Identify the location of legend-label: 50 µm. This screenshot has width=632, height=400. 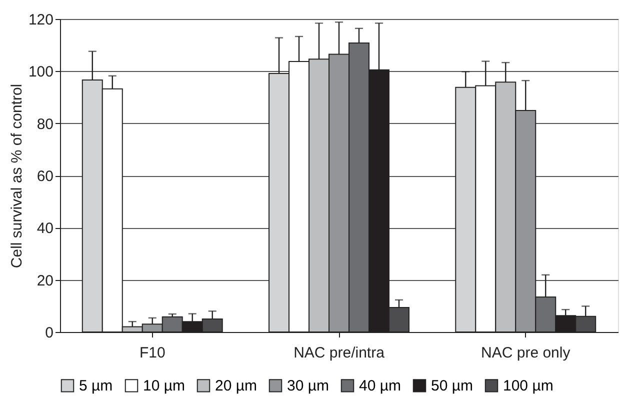
(452, 386).